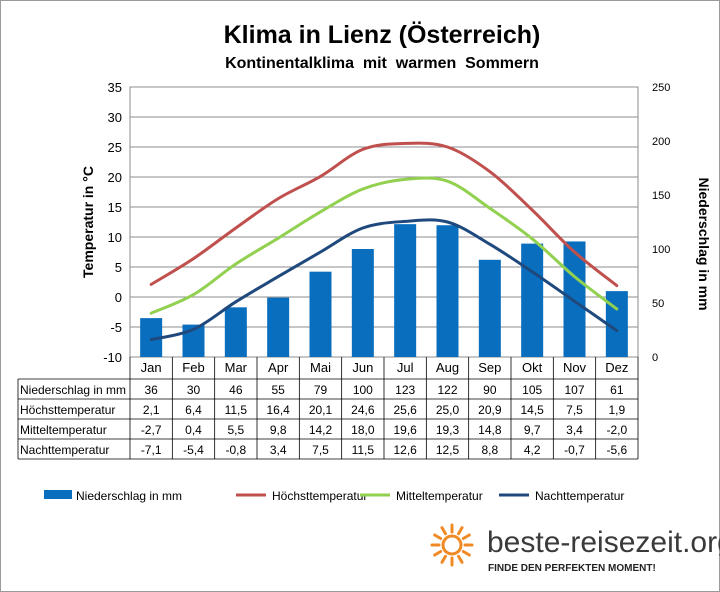 This screenshot has height=592, width=720. Describe the element at coordinates (115, 87) in the screenshot. I see `y-left-tick-label: 35` at that location.